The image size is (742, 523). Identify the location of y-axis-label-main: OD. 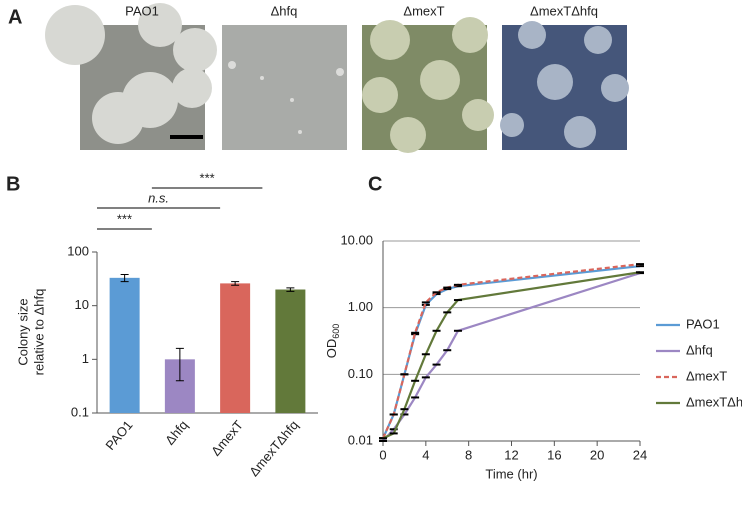
(331, 349).